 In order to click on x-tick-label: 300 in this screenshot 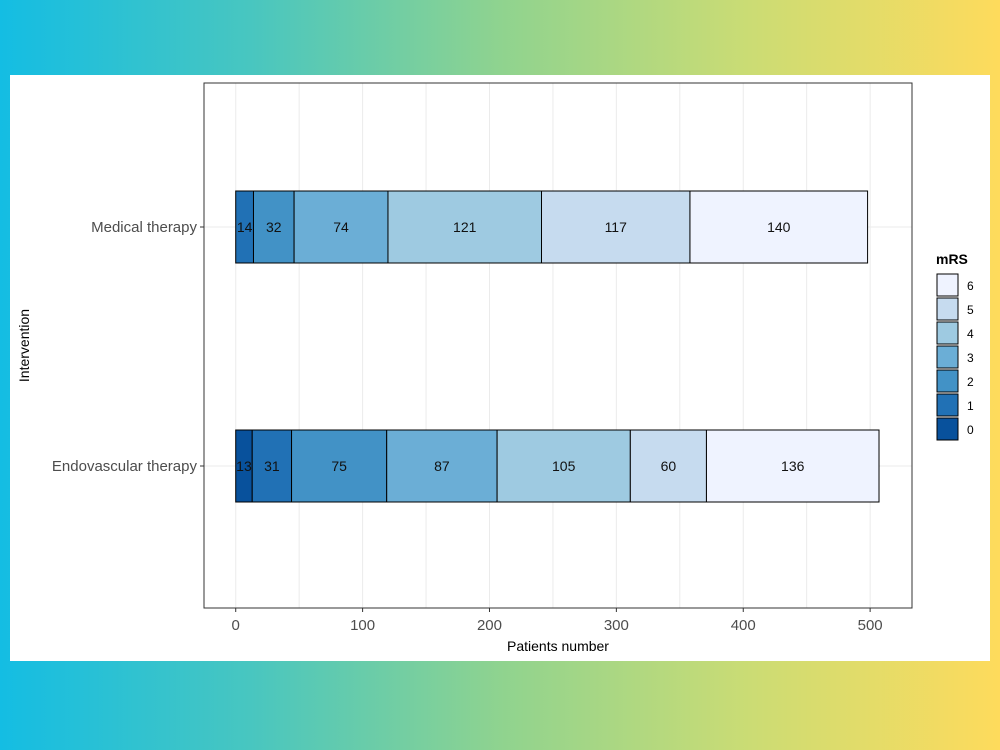, I will do `click(616, 625)`.